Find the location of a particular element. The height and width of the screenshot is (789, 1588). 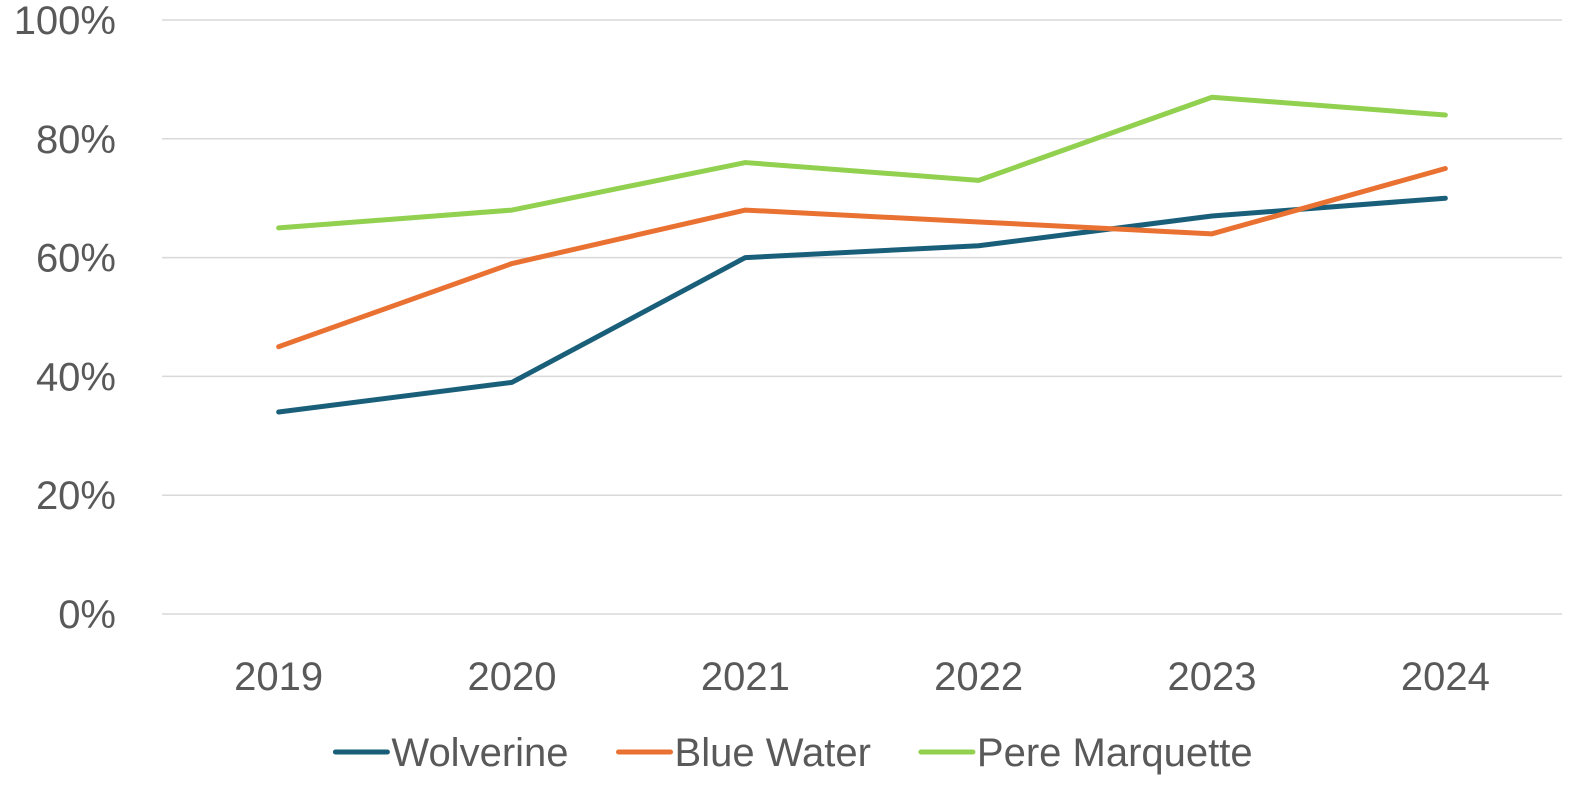

legend-label-pere-marquette: Pere Marquette is located at coordinates (1115, 753).